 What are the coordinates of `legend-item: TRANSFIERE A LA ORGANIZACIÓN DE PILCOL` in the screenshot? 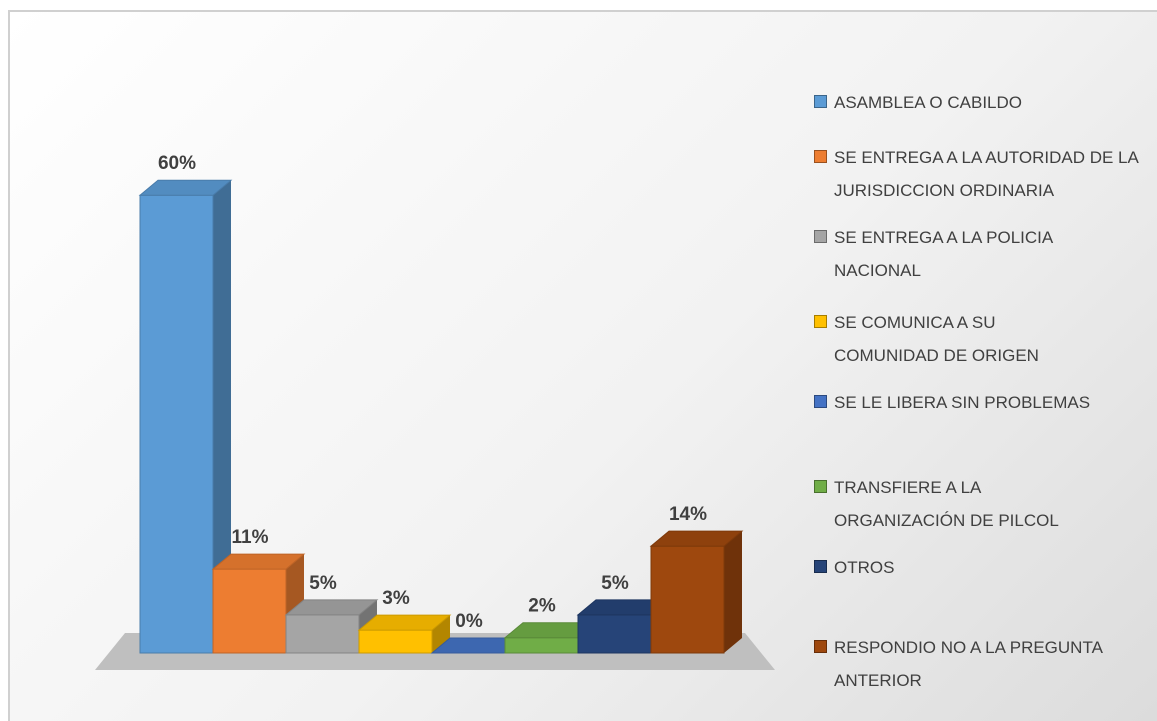 It's located at (953, 504).